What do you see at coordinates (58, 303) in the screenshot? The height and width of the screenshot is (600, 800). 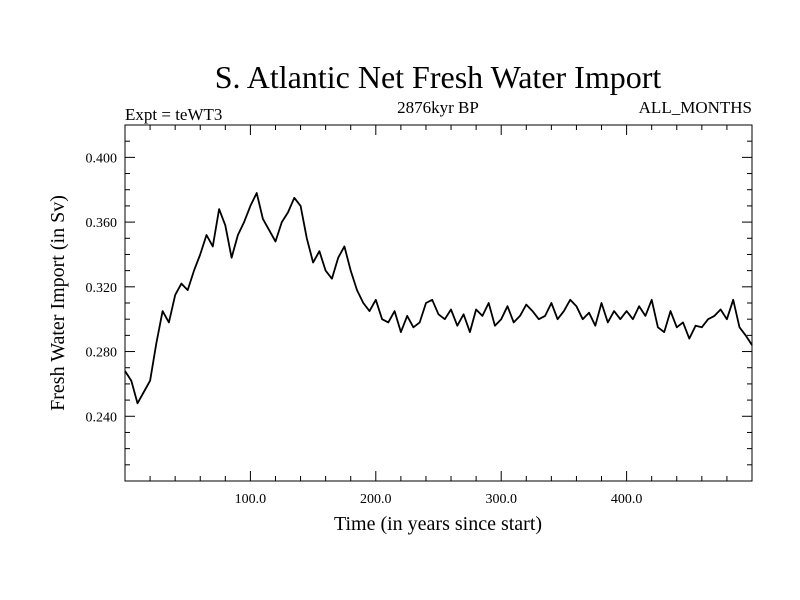 I see `y-axis-label: Fresh Water Import (in Sv)` at bounding box center [58, 303].